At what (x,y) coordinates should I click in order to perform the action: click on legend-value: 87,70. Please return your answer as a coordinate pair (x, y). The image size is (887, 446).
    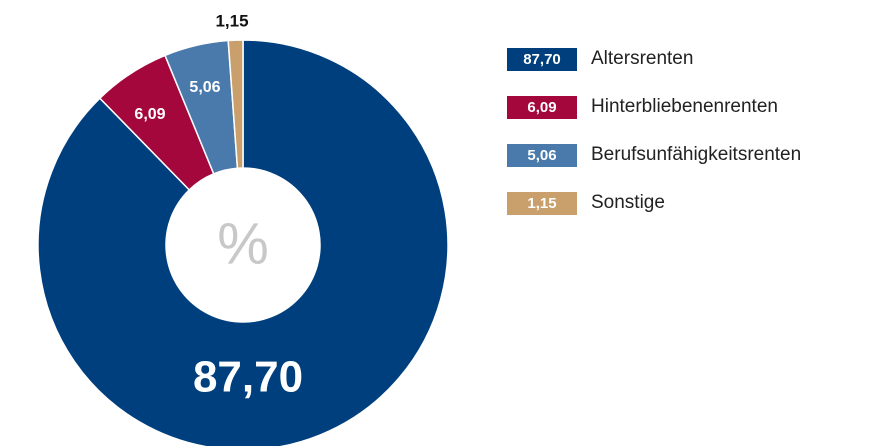
    Looking at the image, I should click on (542, 59).